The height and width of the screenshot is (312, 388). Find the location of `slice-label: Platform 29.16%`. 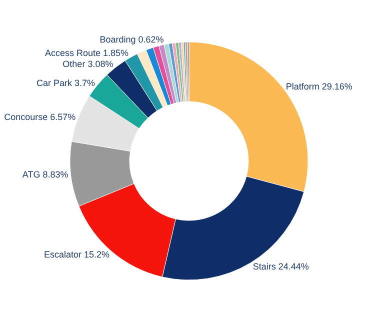

slice-label: Platform 29.16% is located at coordinates (319, 87).